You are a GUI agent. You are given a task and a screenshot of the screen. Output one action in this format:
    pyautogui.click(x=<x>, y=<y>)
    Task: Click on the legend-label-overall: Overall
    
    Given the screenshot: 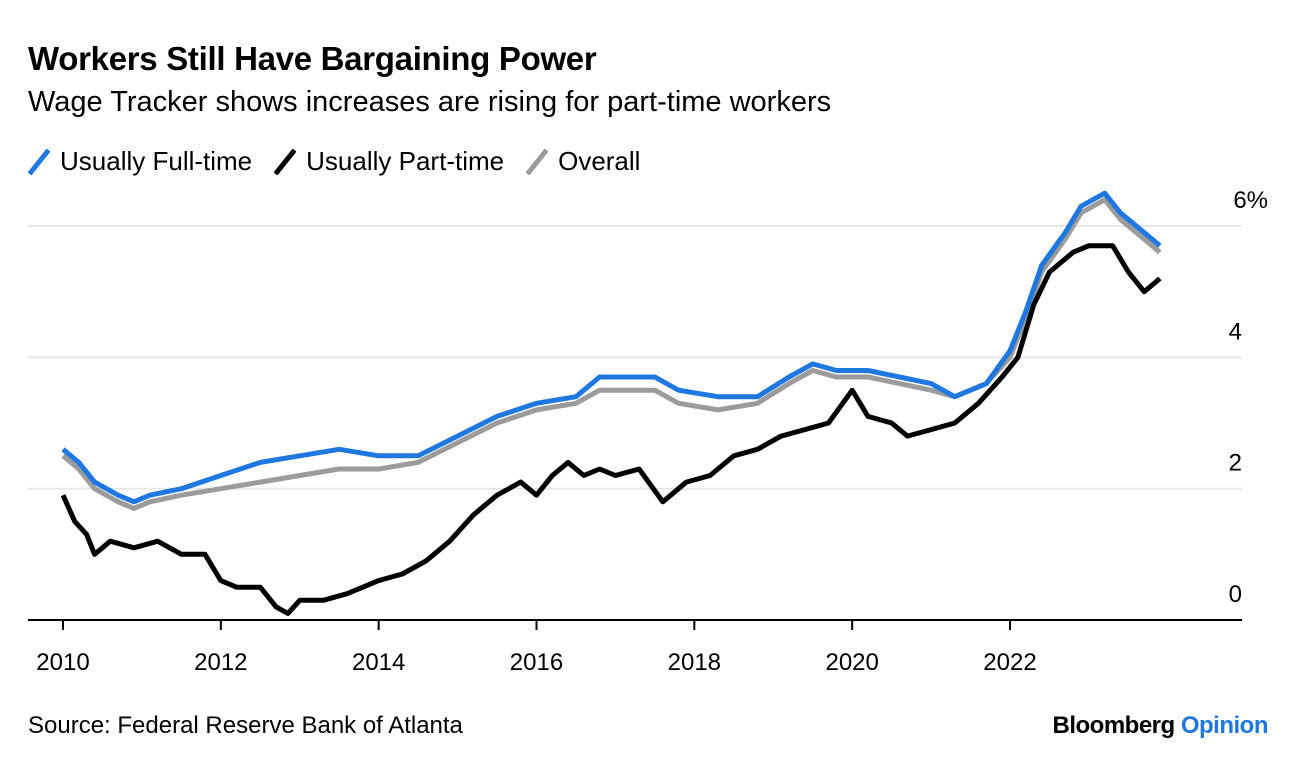 What is the action you would take?
    pyautogui.click(x=599, y=161)
    